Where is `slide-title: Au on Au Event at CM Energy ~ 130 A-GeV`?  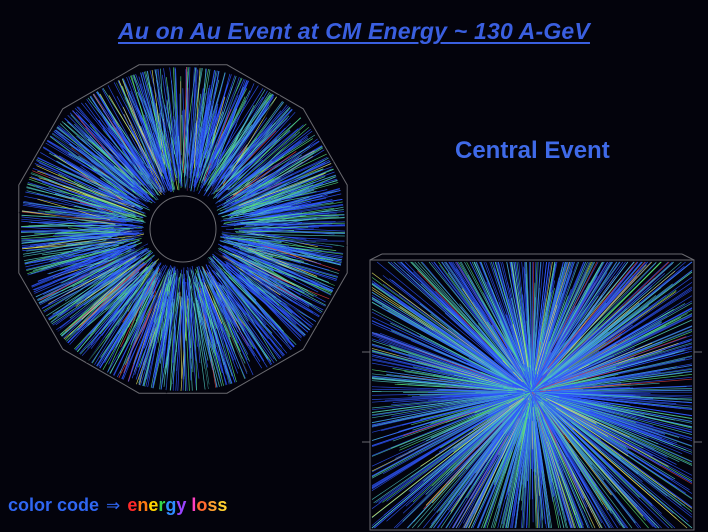
slide-title: Au on Au Event at CM Energy ~ 130 A-GeV is located at coordinates (354, 31).